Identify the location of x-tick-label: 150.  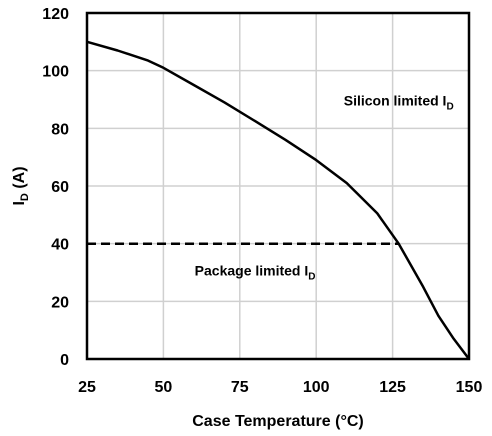
(469, 387).